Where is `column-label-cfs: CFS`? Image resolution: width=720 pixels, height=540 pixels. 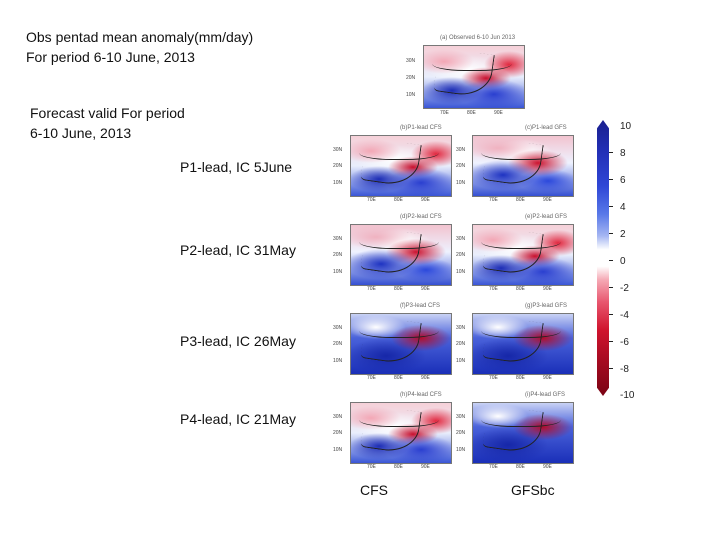 column-label-cfs: CFS is located at coordinates (374, 490).